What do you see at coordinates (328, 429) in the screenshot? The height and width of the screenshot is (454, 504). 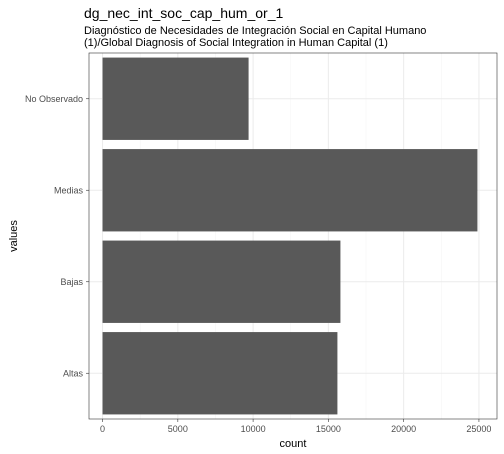 I see `x-tick-label: 15000` at bounding box center [328, 429].